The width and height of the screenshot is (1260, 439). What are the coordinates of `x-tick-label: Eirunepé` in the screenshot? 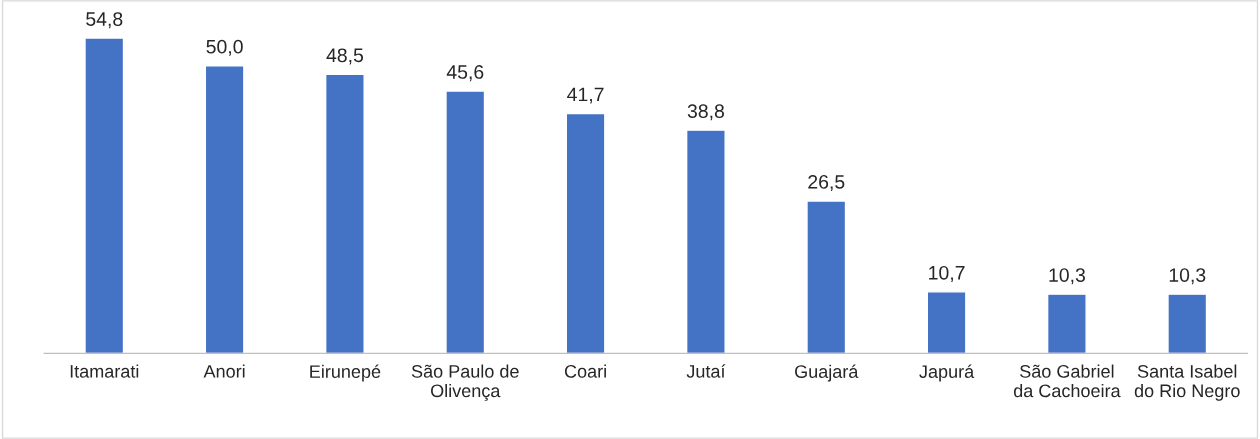 It's located at (345, 373).